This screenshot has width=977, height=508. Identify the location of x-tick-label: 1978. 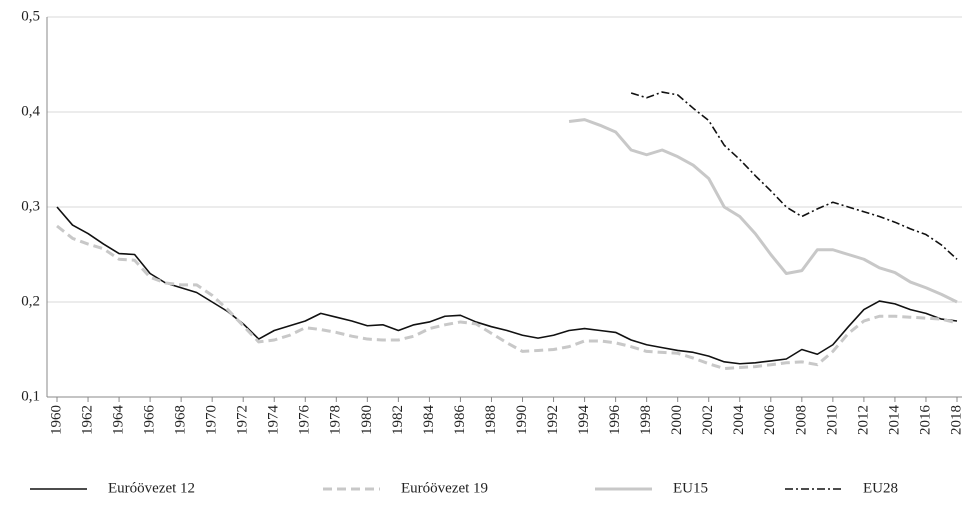
(336, 420).